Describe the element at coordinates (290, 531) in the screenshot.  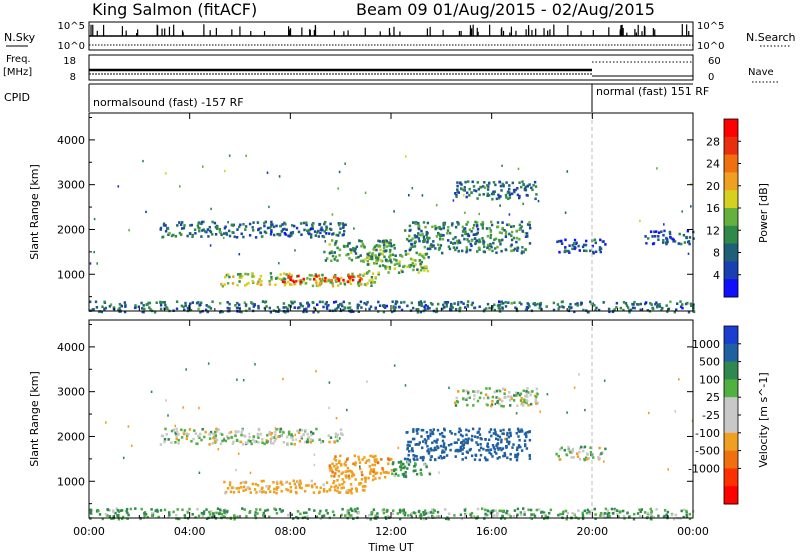
I see `xtick-label: 08:00` at that location.